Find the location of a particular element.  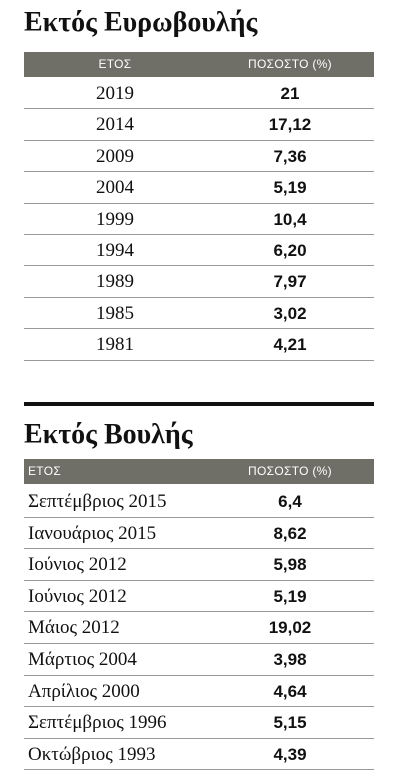

section-divider is located at coordinates (199, 404).